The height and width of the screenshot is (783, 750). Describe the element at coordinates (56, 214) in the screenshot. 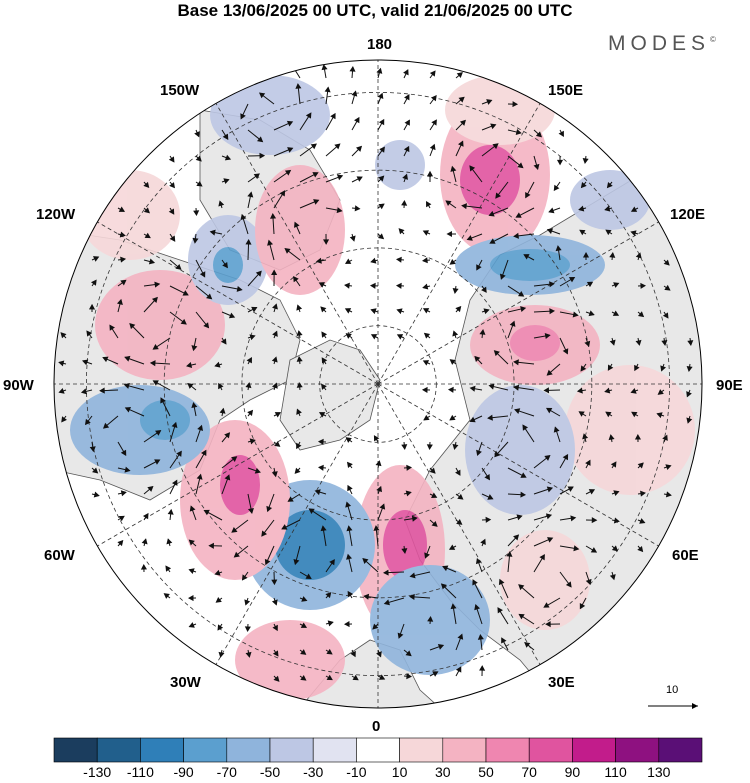

I see `lon-label-120w: 120W` at that location.